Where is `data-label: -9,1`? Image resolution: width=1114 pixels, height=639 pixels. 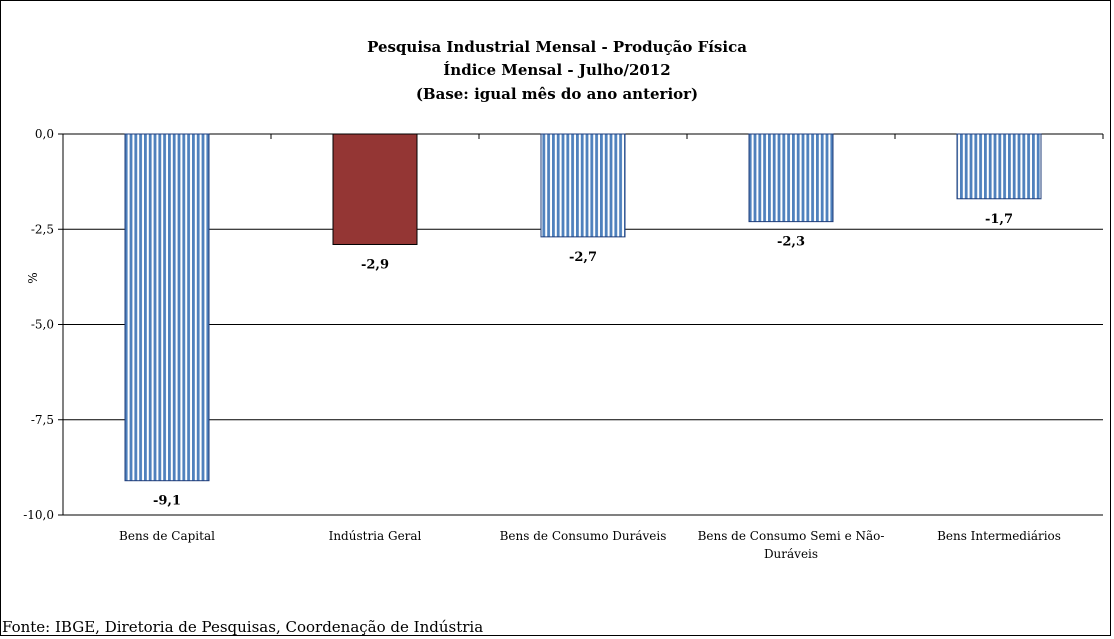 data-label: -9,1 is located at coordinates (167, 501).